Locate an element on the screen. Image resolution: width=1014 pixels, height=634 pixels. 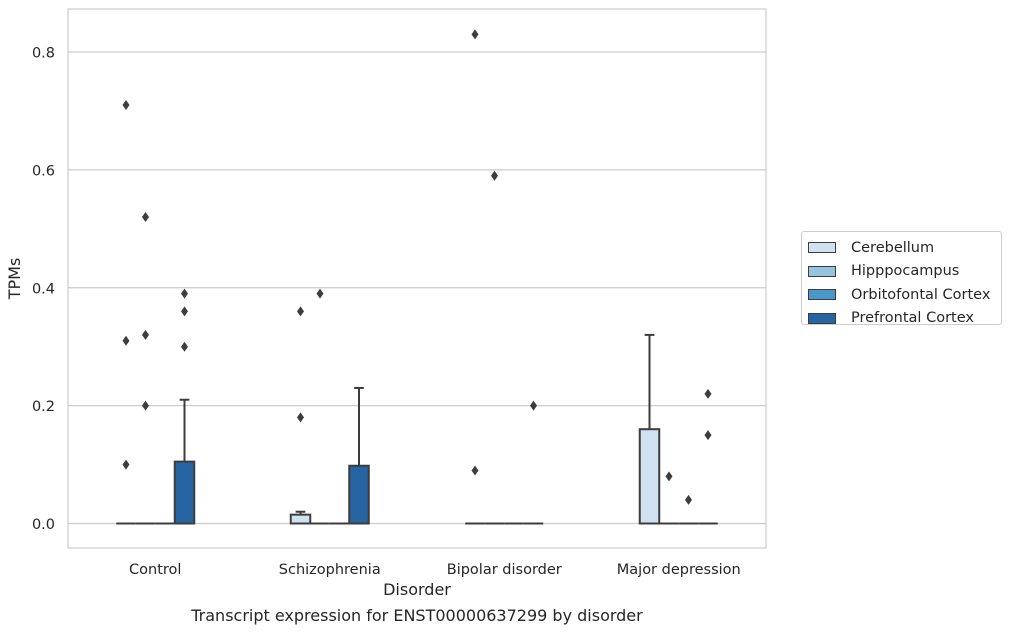
y-tick-label: 0.4 is located at coordinates (43, 289).